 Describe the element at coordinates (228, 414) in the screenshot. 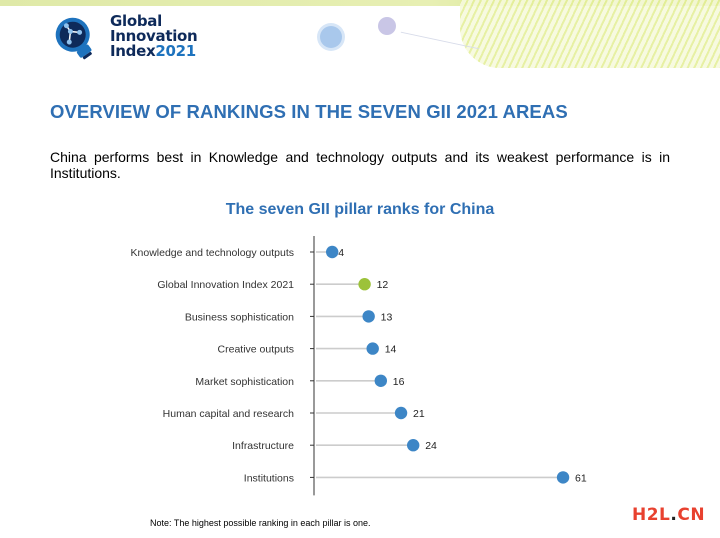

I see `category-label: Human capital and research` at that location.